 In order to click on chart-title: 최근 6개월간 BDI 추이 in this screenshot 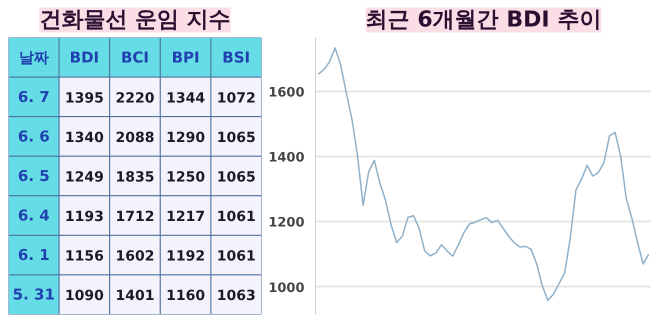, I will do `click(484, 20)`.